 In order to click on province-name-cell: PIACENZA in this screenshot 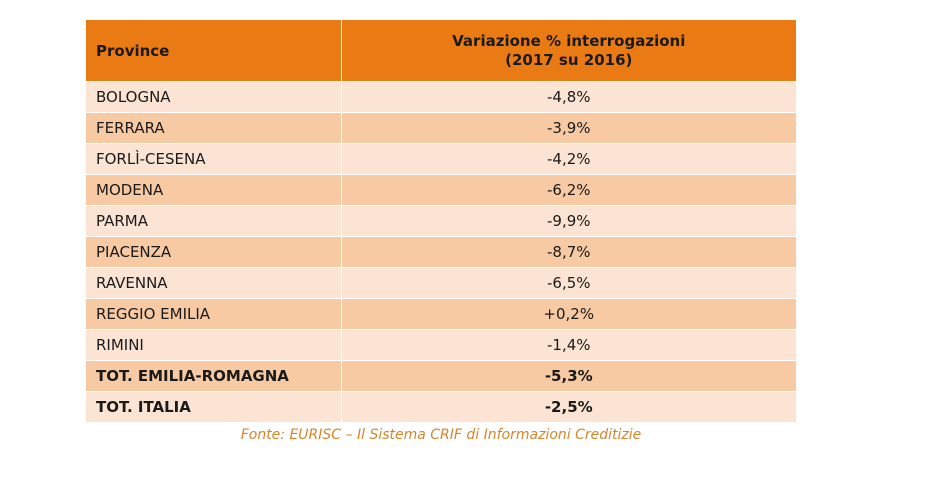, I will do `click(213, 252)`.